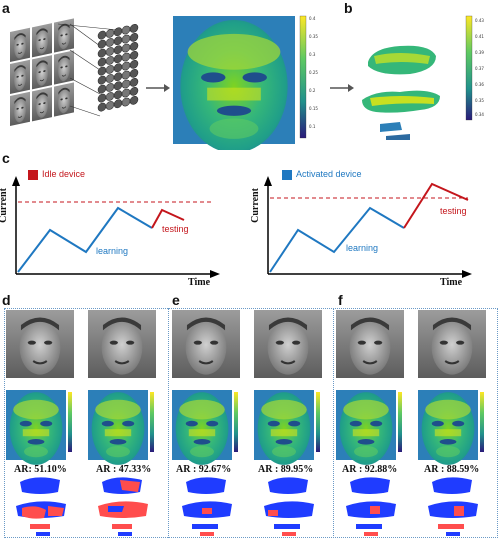 Image resolution: width=500 pixels, height=540 pixels. What do you see at coordinates (401, 92) in the screenshot?
I see `thresholded-map-b` at bounding box center [401, 92].